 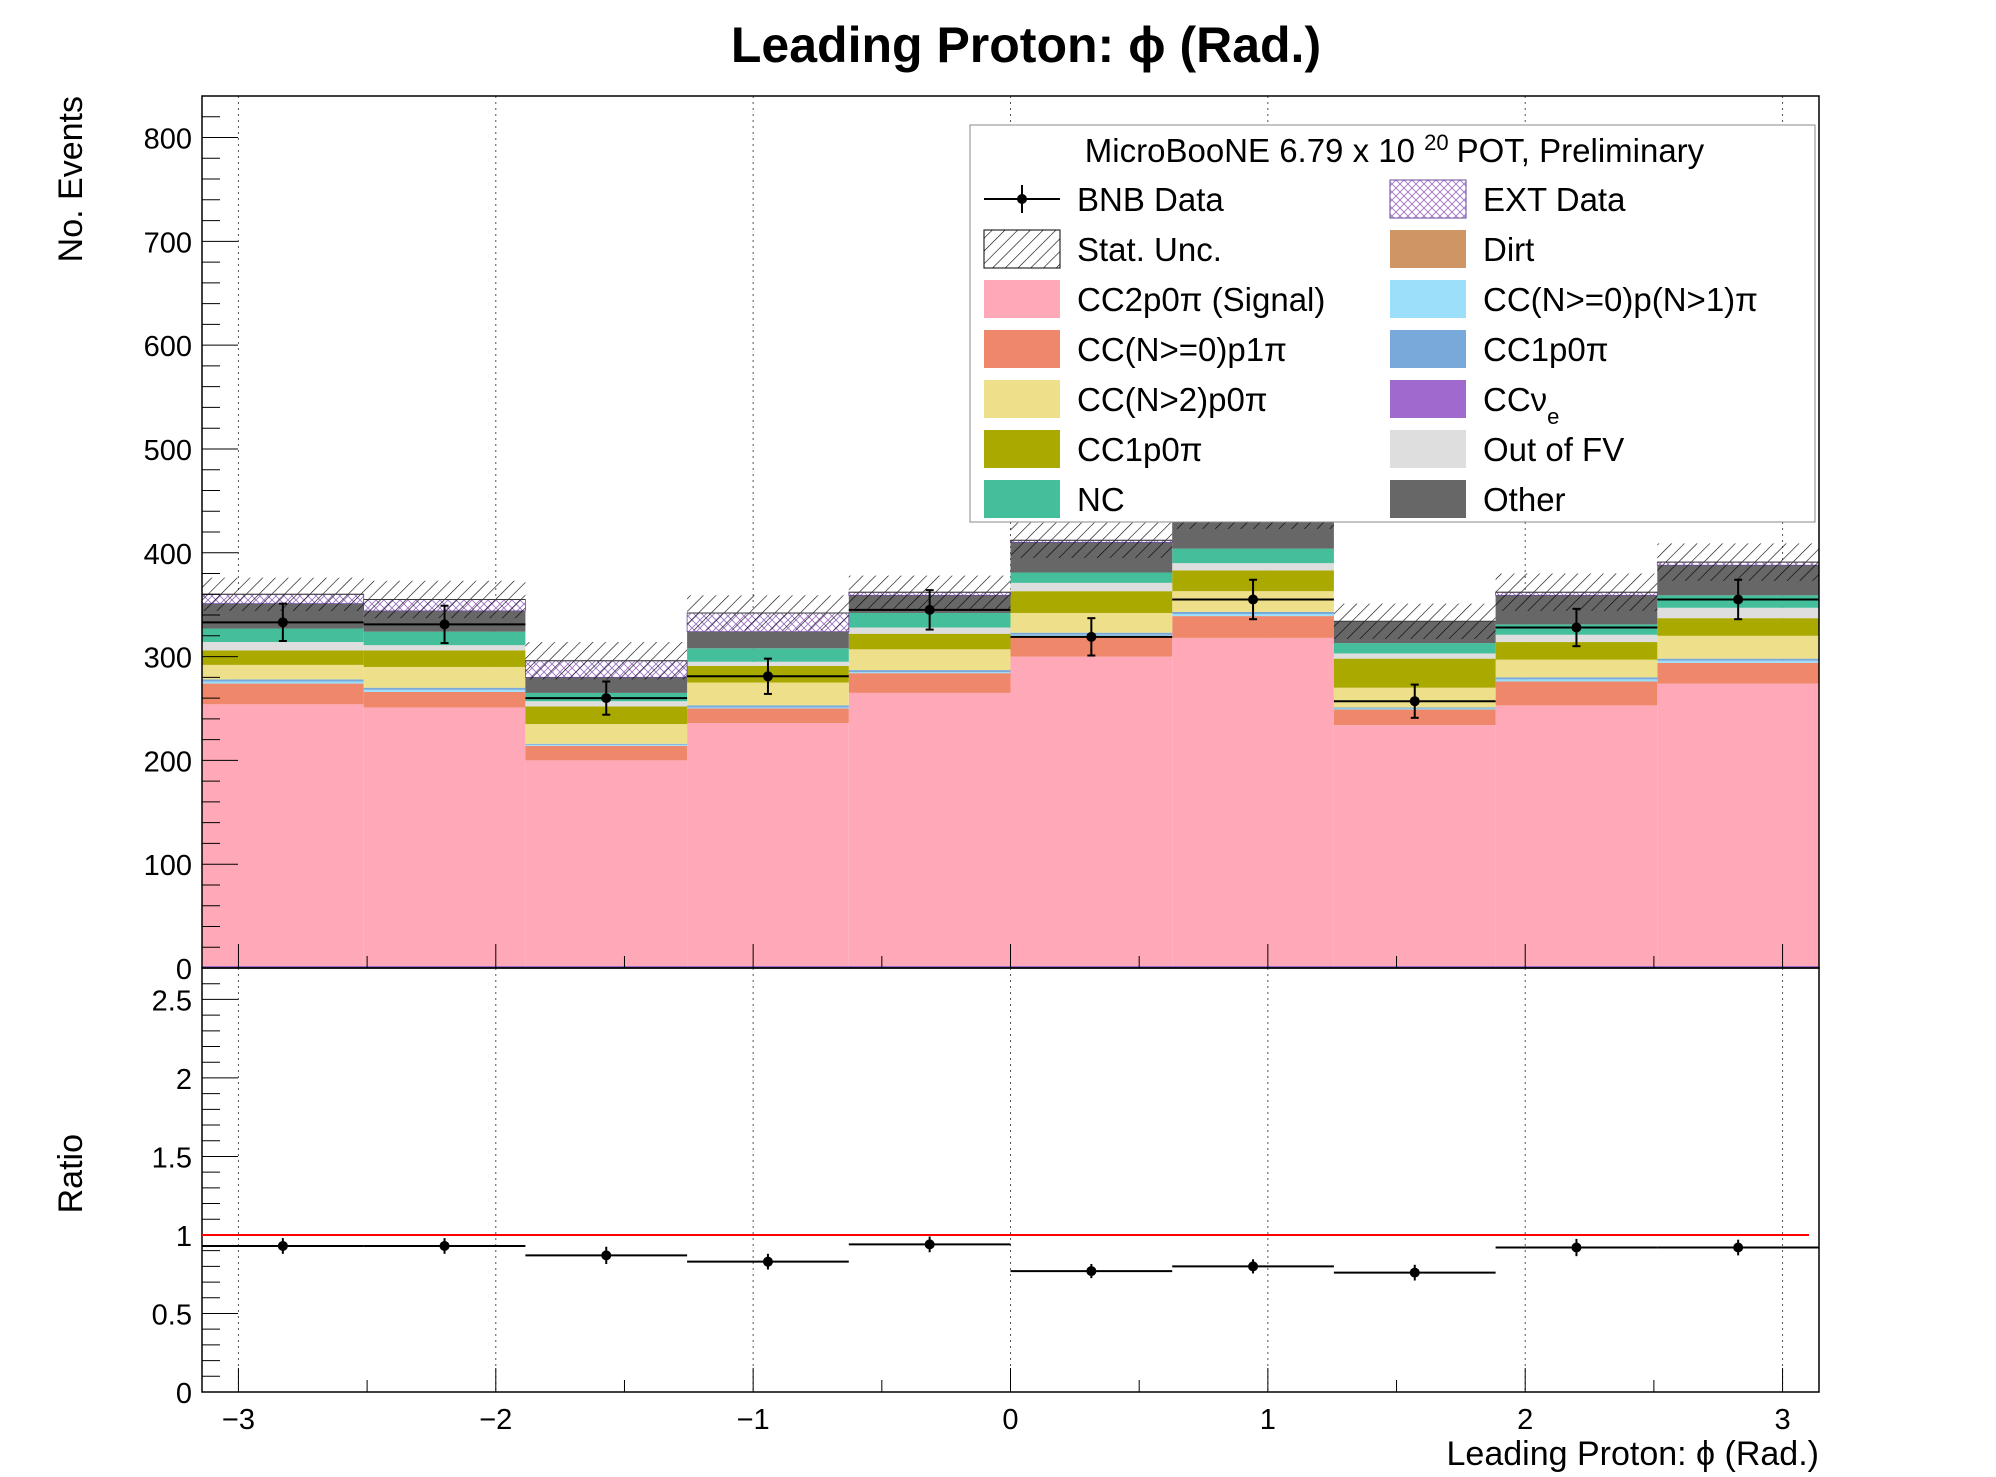 What do you see at coordinates (184, 1394) in the screenshot?
I see `bottom-y-tick-label: 0` at bounding box center [184, 1394].